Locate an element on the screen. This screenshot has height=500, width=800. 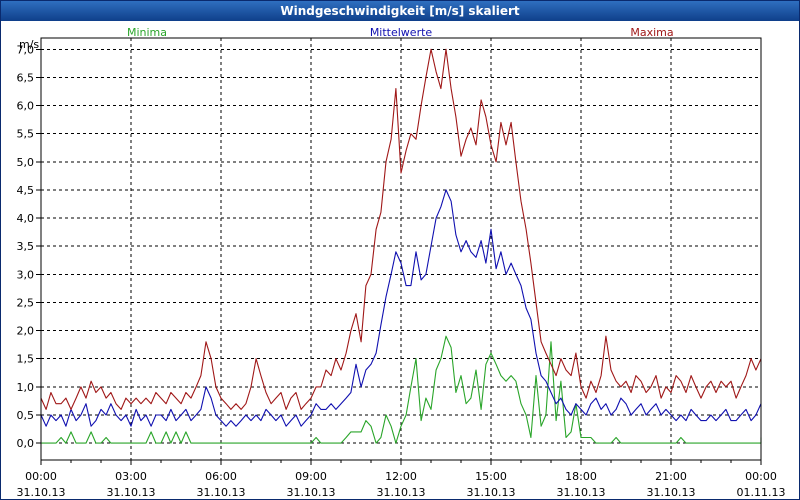
x-tick-time-label: 06:00 is located at coordinates (221, 476).